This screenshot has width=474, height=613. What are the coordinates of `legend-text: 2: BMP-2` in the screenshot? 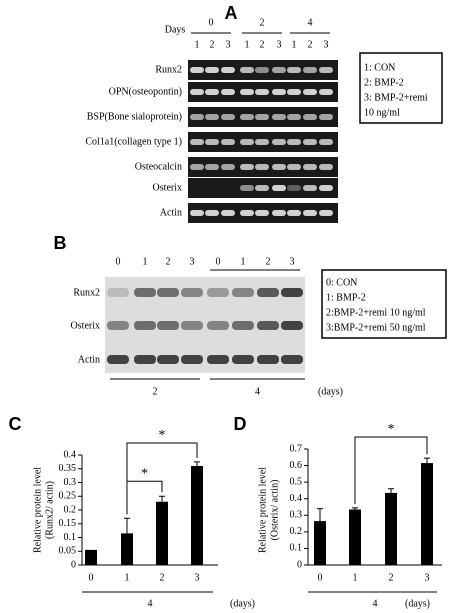 It's located at (384, 82).